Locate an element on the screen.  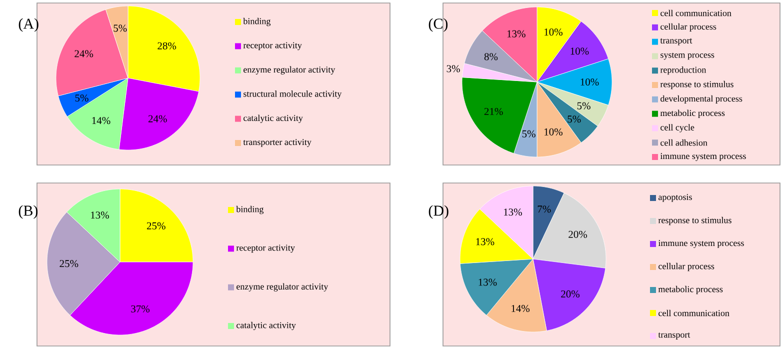
legend-label: developmental process is located at coordinates (701, 99).